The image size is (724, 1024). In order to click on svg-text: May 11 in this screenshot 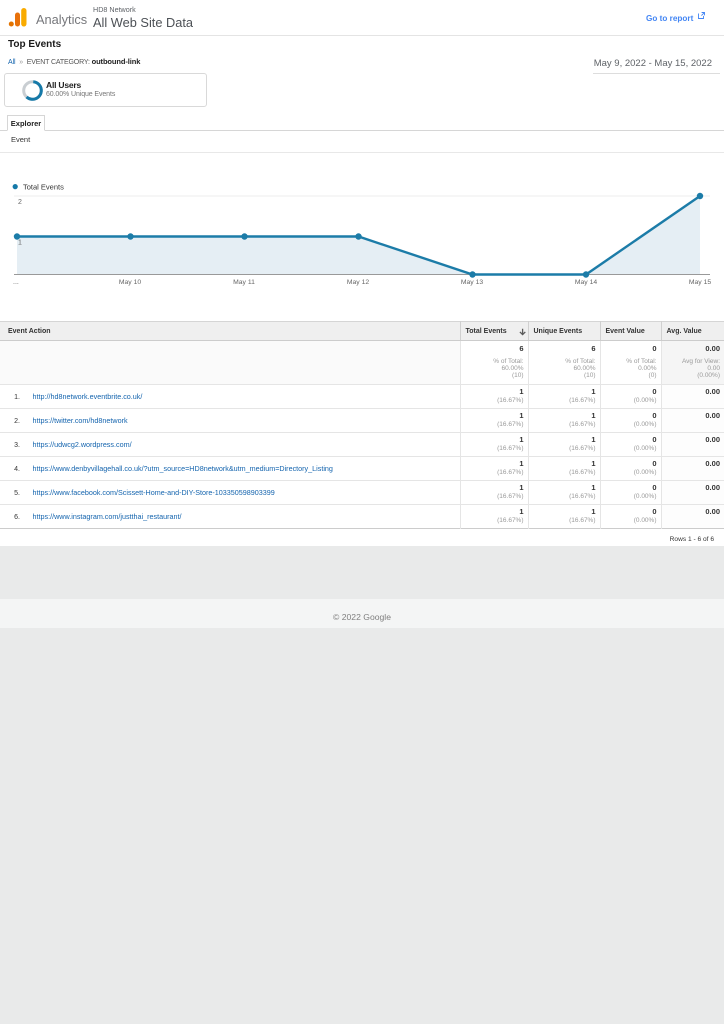, I will do `click(244, 282)`.